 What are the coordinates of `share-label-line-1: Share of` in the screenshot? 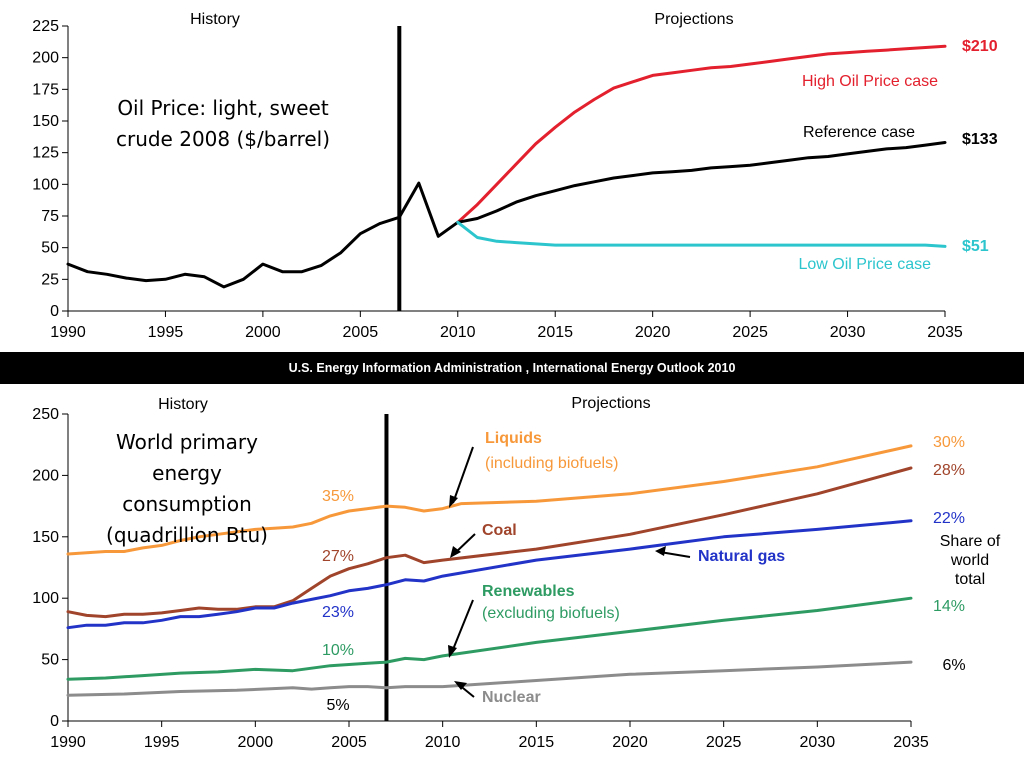 It's located at (970, 541).